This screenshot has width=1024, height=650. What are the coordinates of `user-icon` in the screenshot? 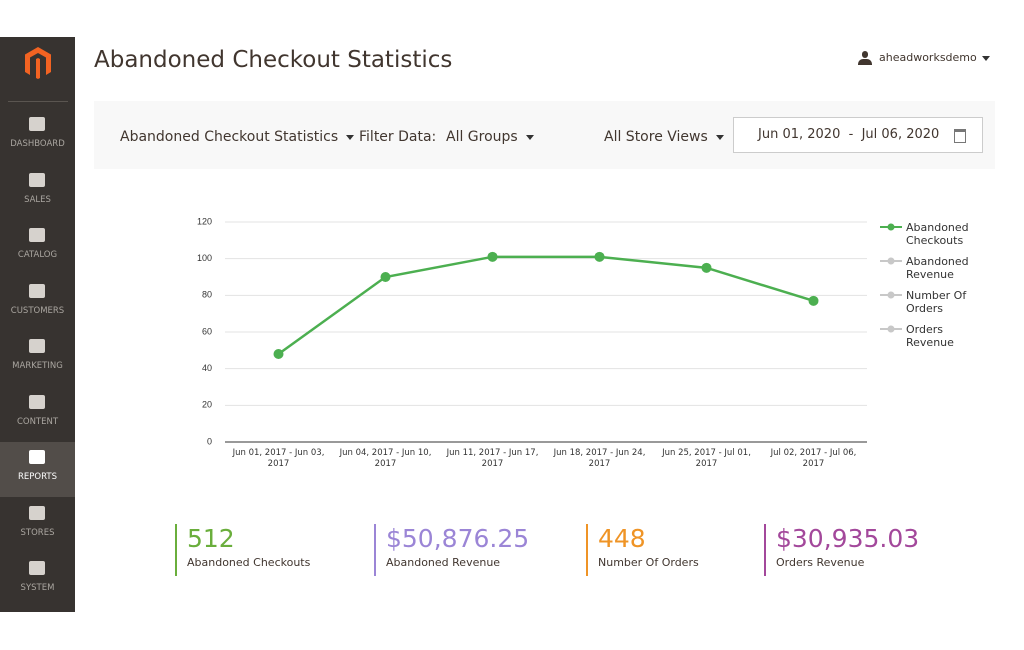 It's located at (865, 58).